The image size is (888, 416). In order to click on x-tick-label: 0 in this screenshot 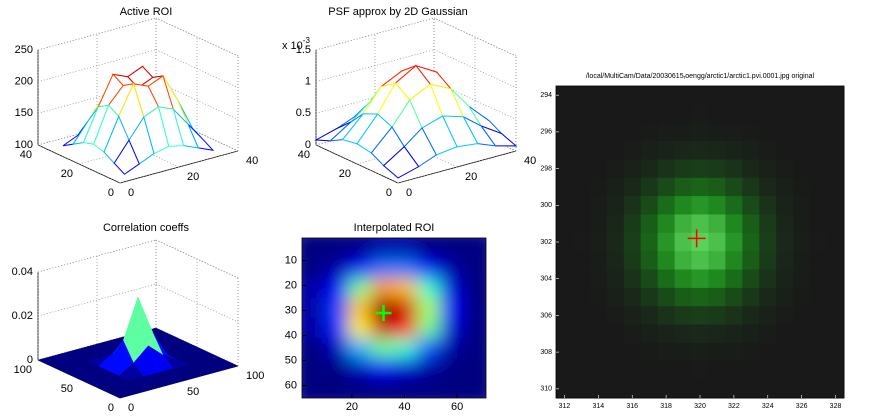, I will do `click(131, 408)`.